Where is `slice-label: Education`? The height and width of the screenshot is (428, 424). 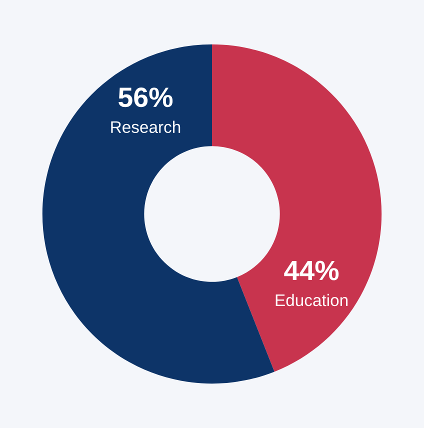 slice-label: Education is located at coordinates (312, 300).